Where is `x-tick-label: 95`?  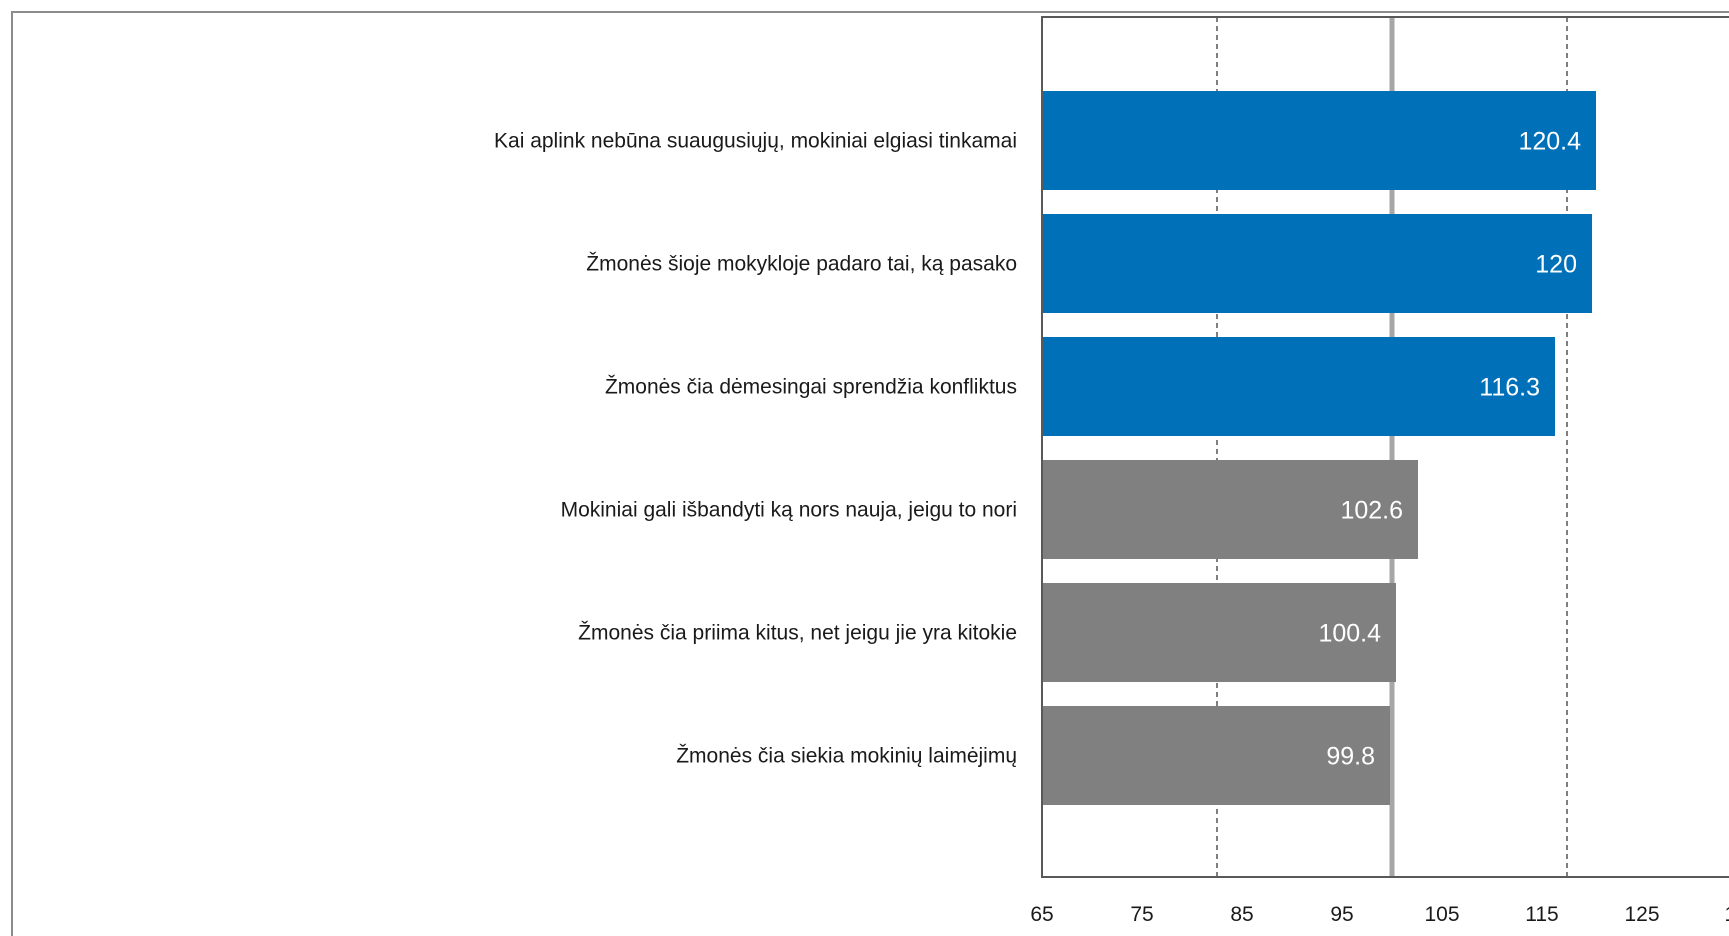
x-tick-label: 95 is located at coordinates (1341, 914).